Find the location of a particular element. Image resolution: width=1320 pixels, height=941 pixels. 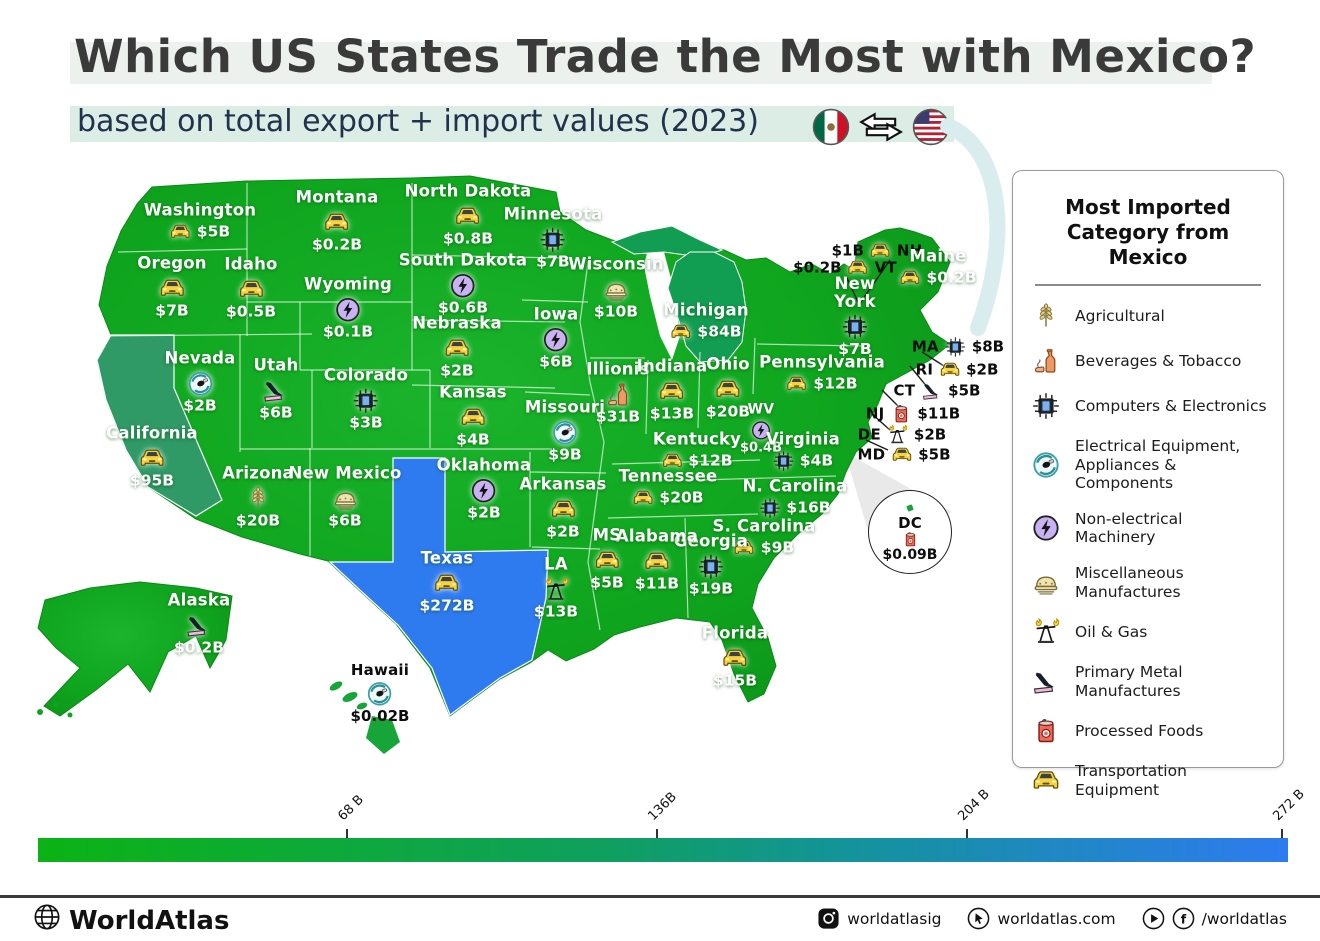

legend-item-label: Computers & Electronics is located at coordinates (1171, 405).